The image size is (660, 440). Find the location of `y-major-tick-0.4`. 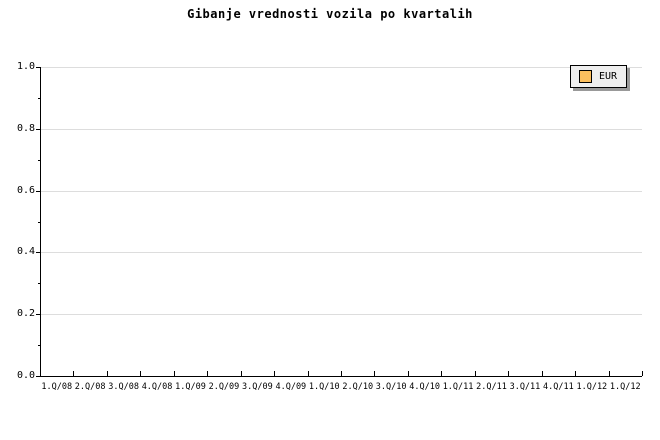

y-major-tick-0.4 is located at coordinates (38, 253).